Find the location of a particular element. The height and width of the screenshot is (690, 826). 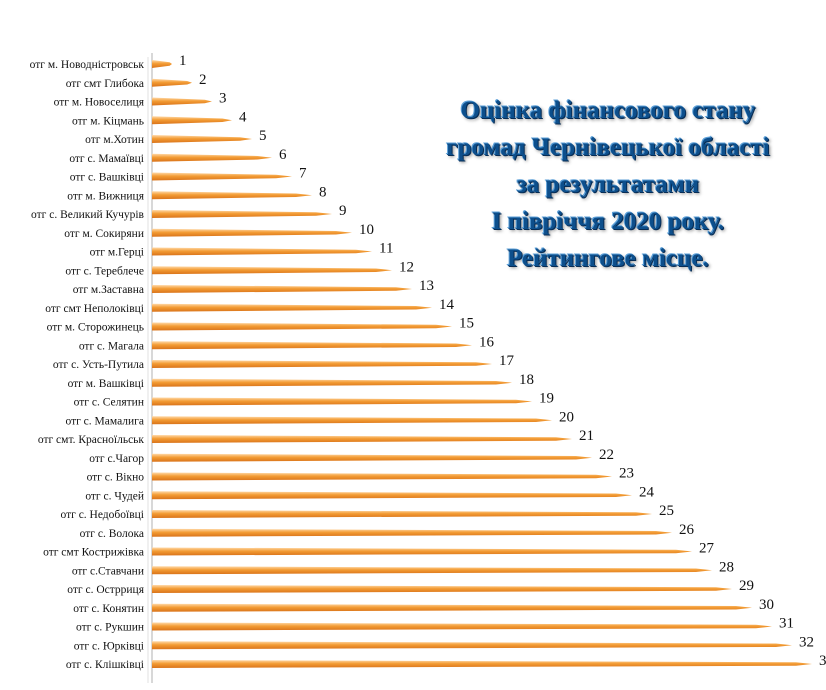

value-label: 25 is located at coordinates (666, 511).